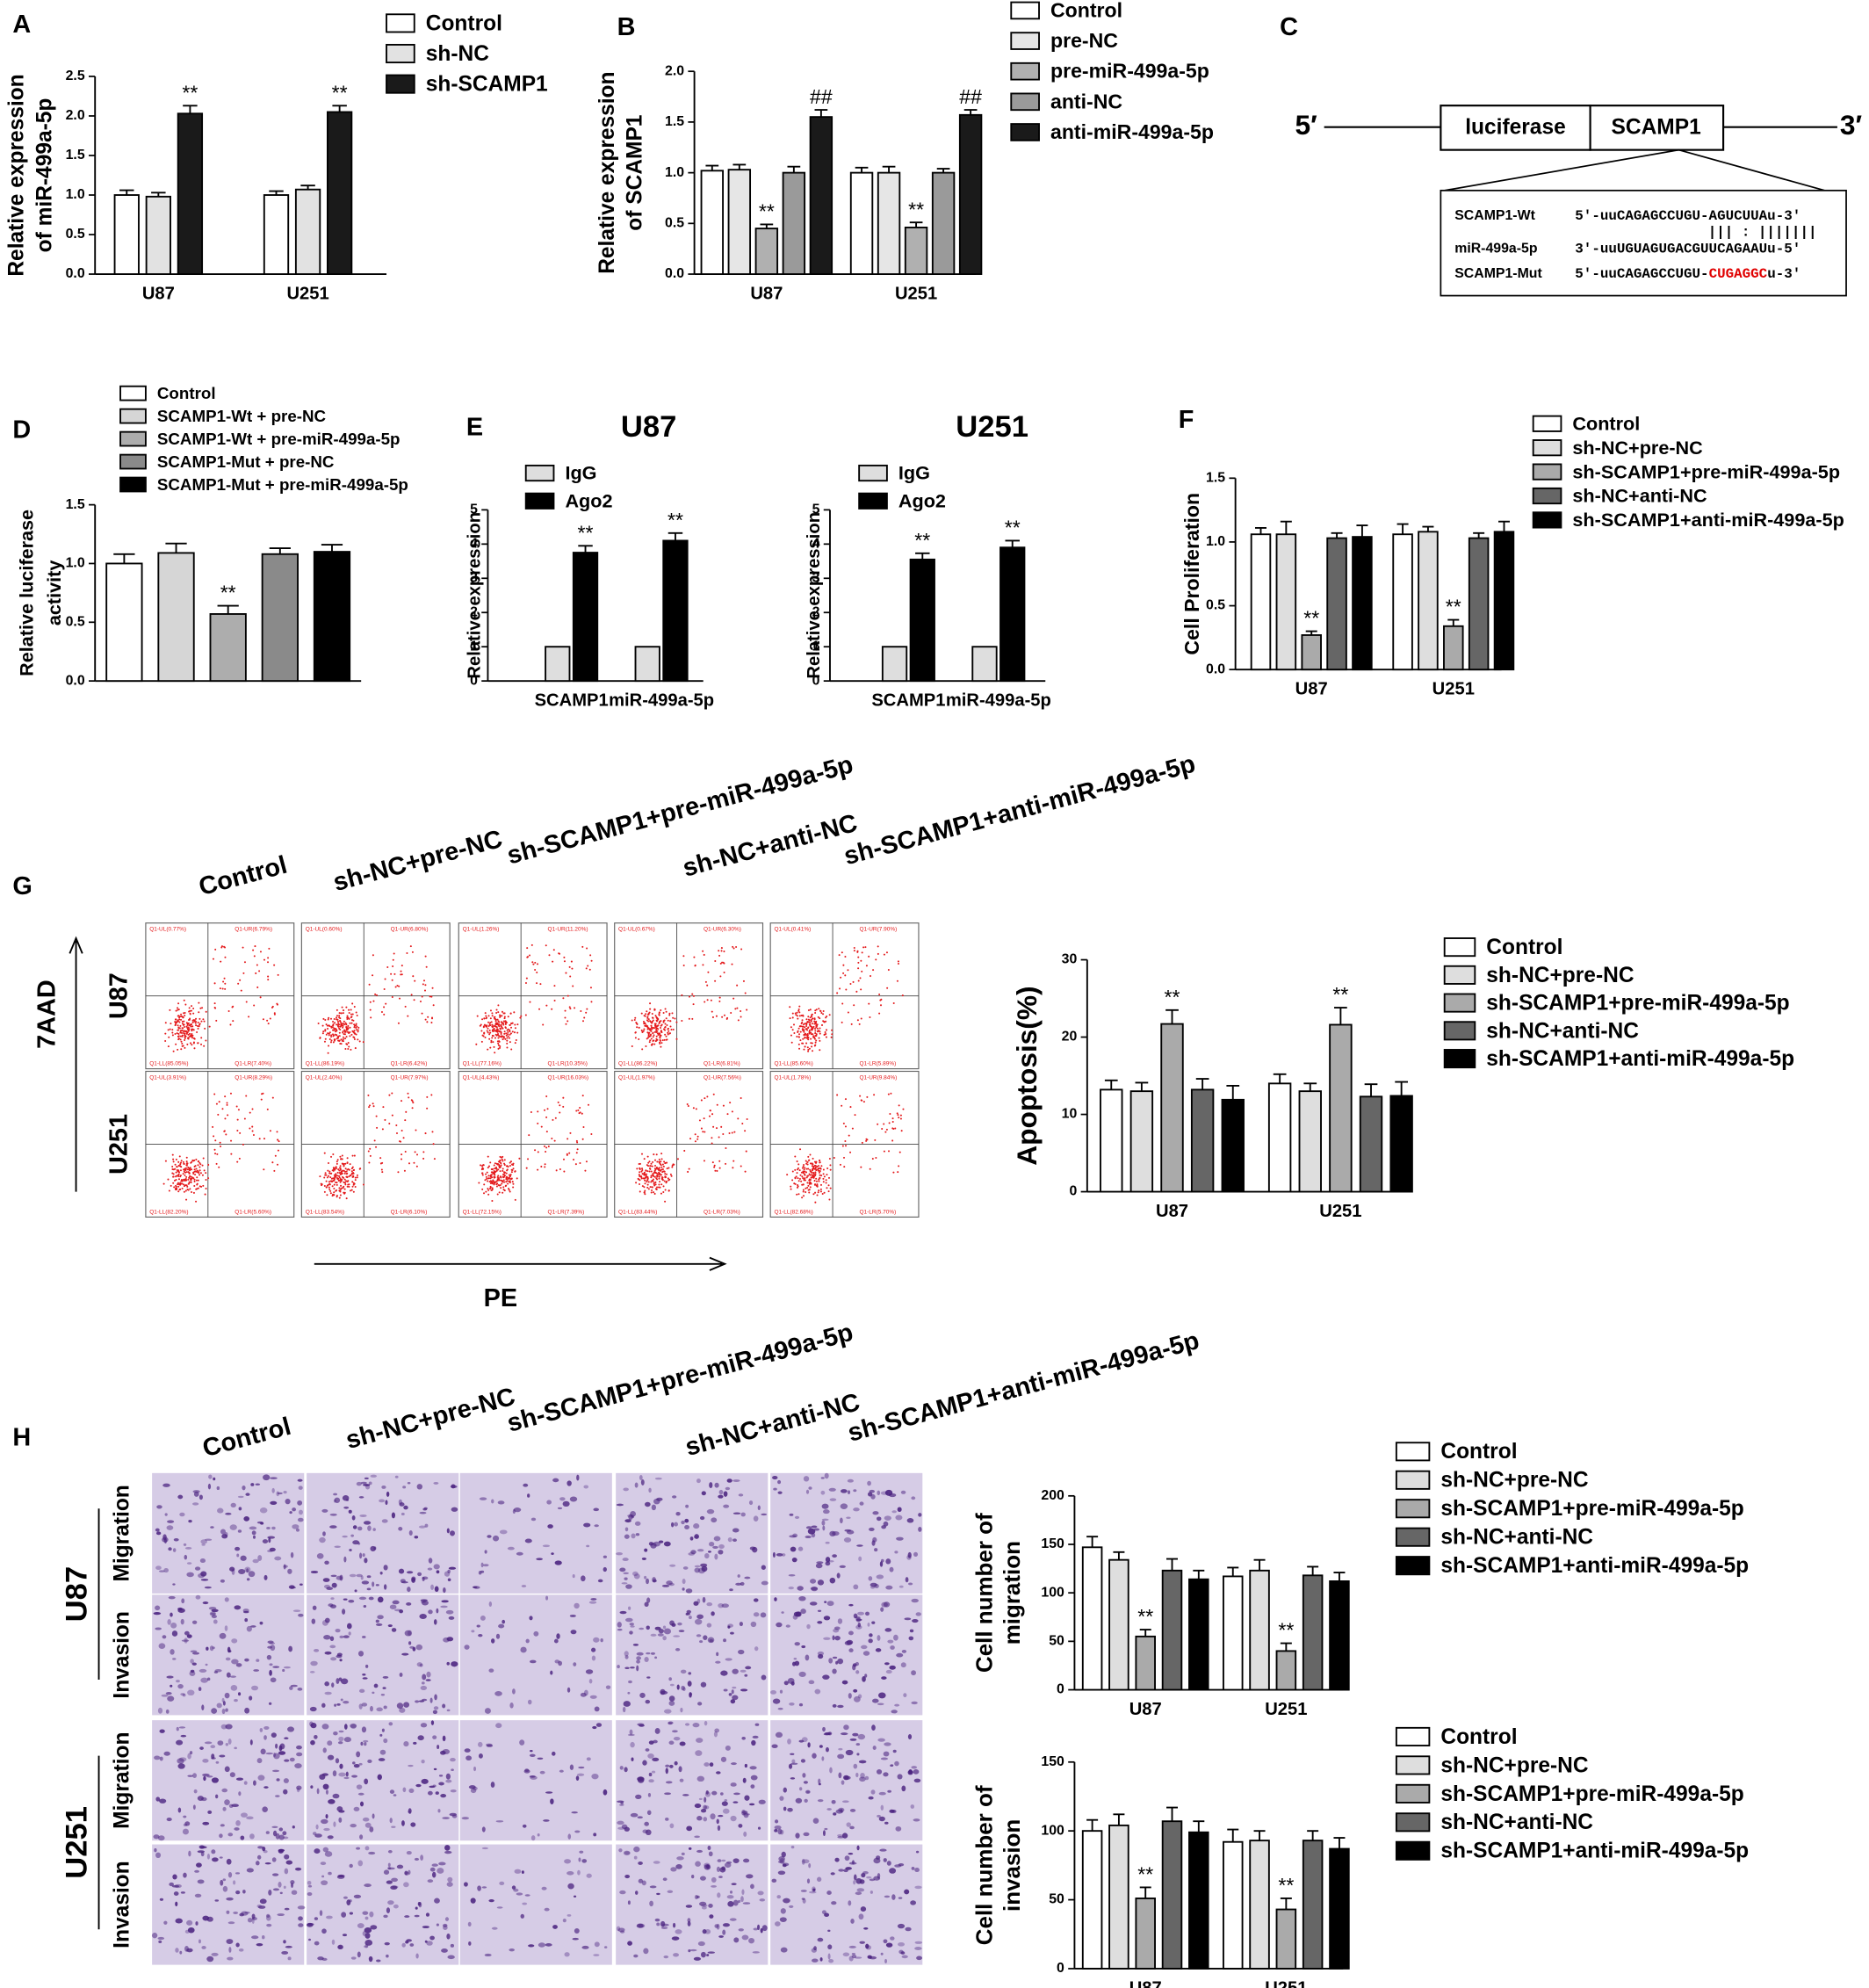  What do you see at coordinates (383, 1533) in the screenshot?
I see `micrograph` at bounding box center [383, 1533].